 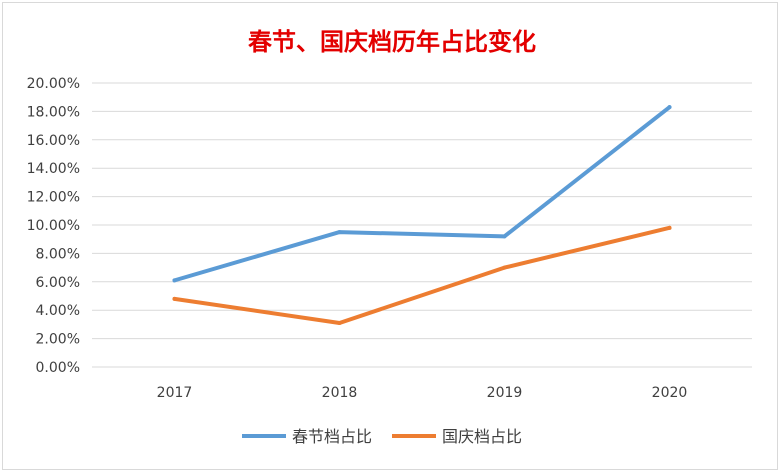 I want to click on chart-title: 春节、国庆档历年占比变化, so click(x=392, y=41).